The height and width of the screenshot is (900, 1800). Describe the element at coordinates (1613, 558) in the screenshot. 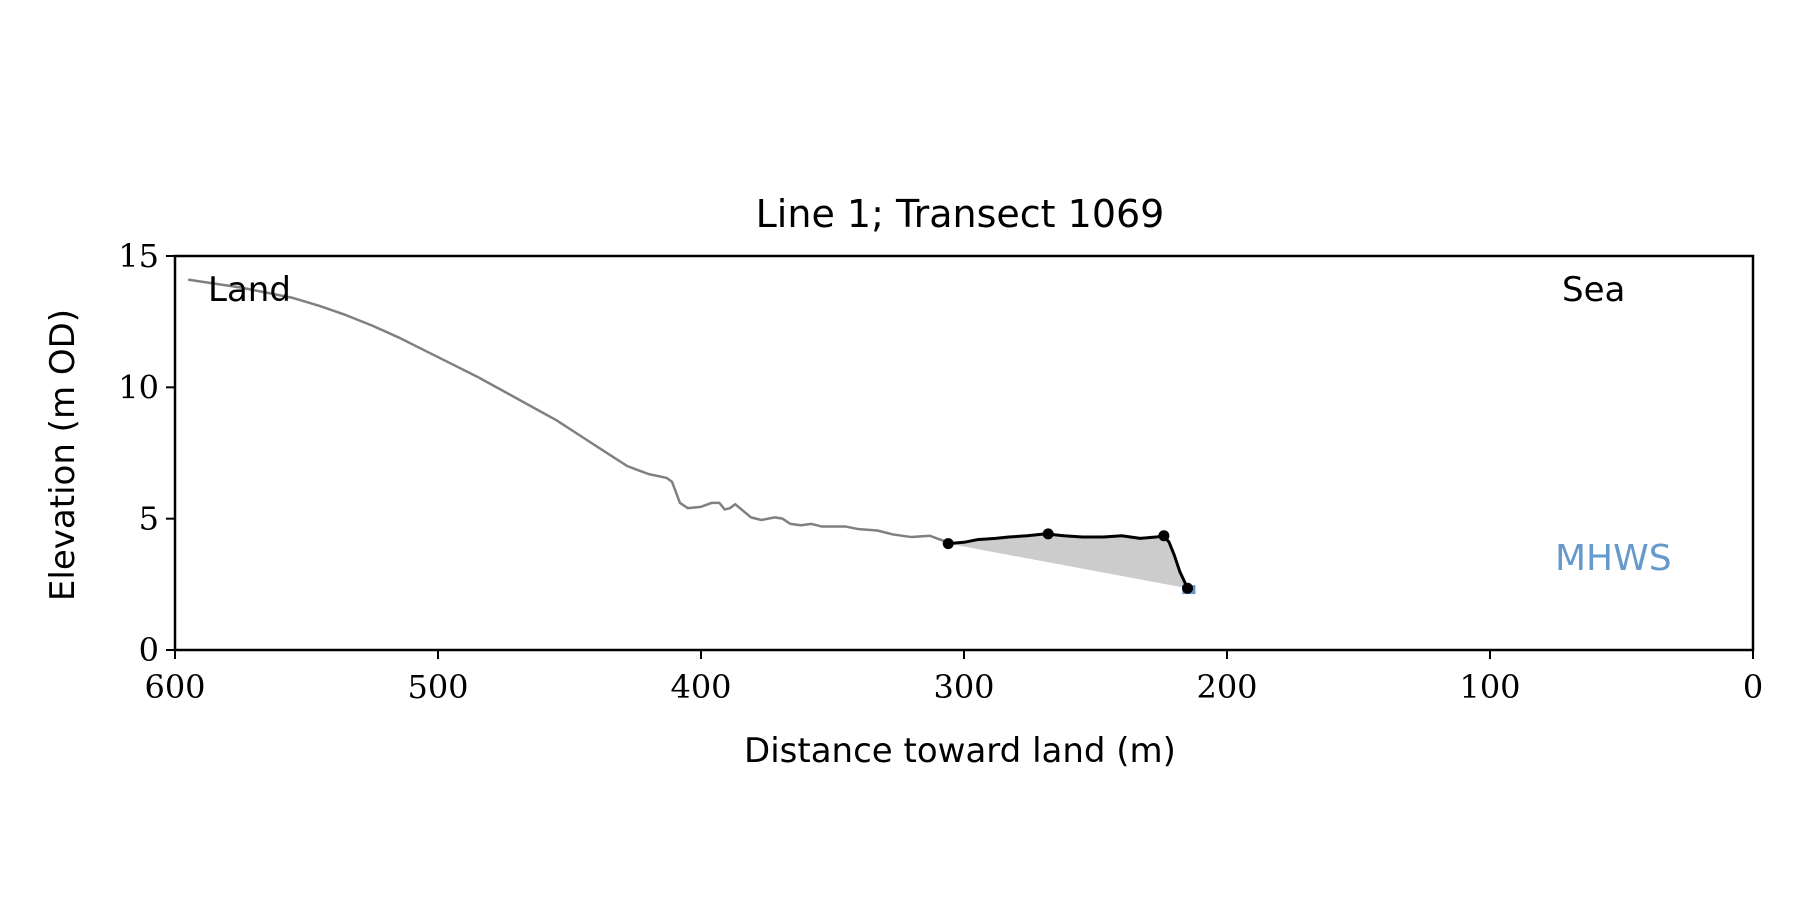

I see `mhws-label: MHWS` at that location.